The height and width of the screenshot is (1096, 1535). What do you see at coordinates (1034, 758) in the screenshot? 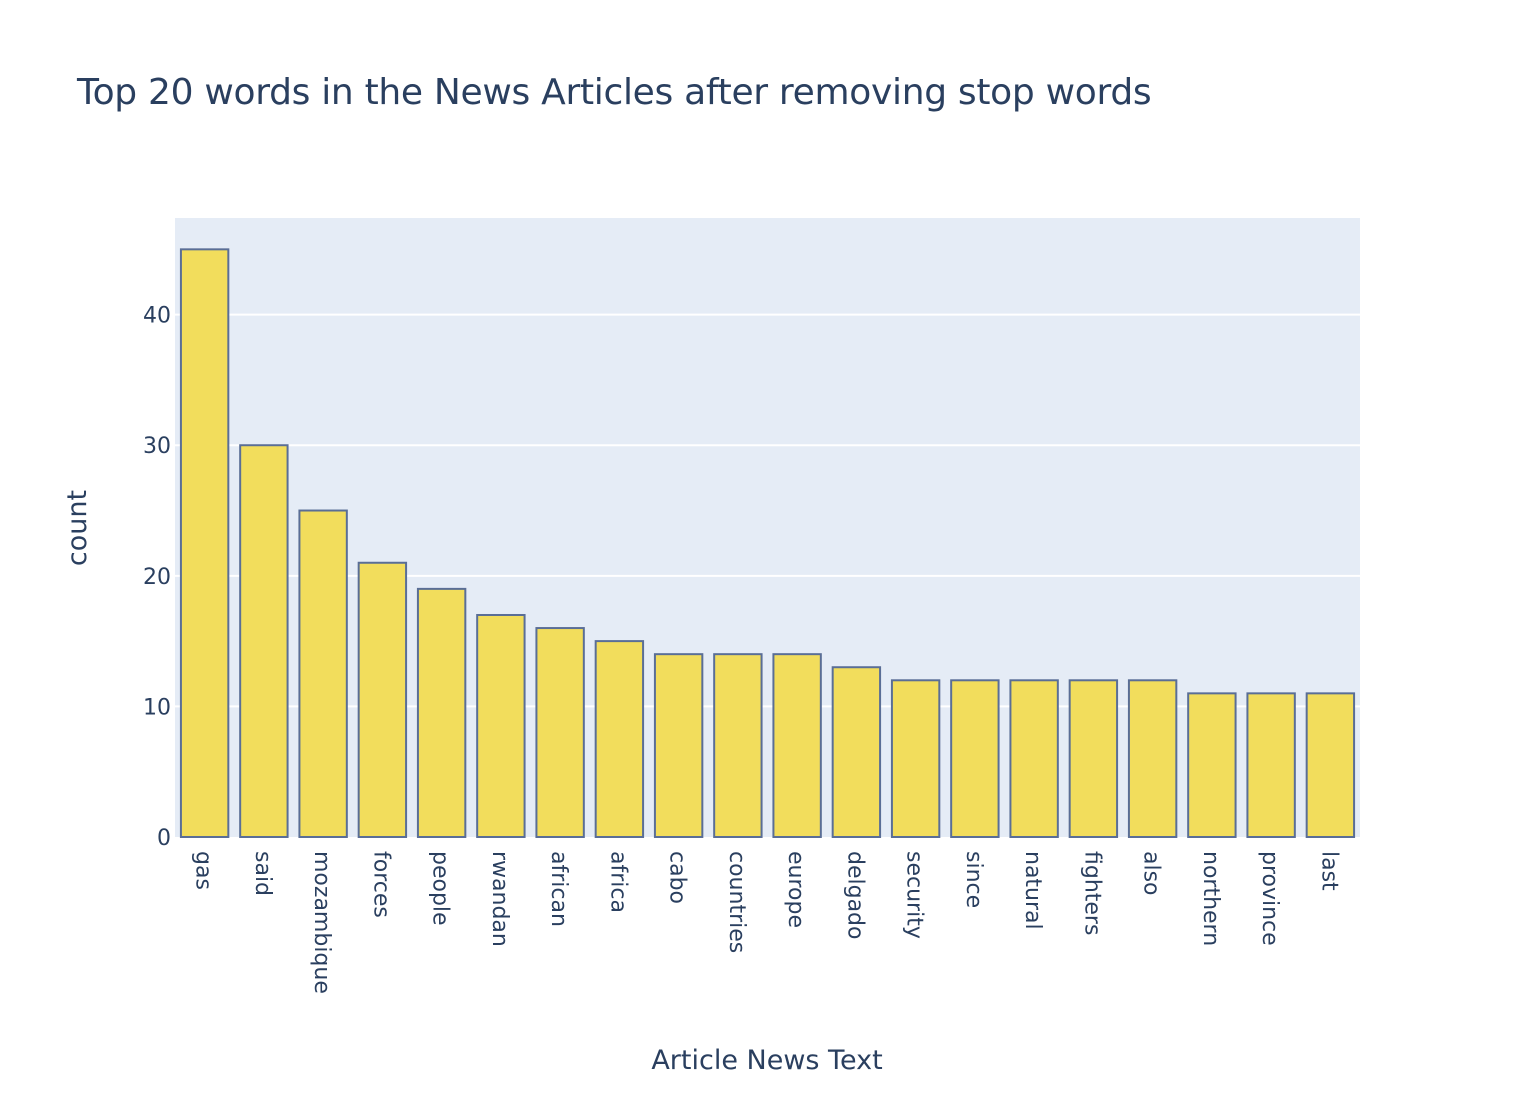
I see `bar-natural` at bounding box center [1034, 758].